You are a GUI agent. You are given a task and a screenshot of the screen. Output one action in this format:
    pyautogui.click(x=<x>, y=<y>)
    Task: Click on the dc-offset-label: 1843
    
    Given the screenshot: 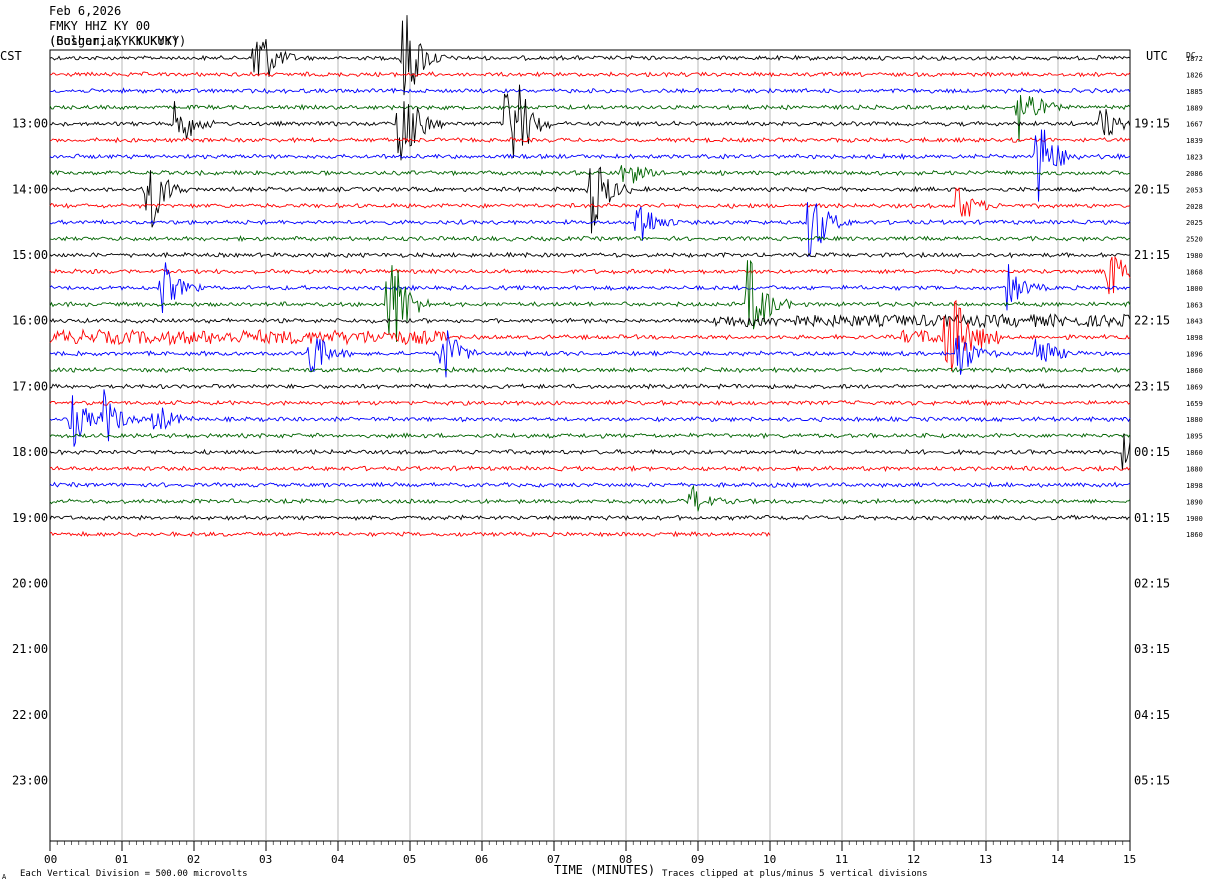 What is the action you would take?
    pyautogui.click(x=1194, y=322)
    